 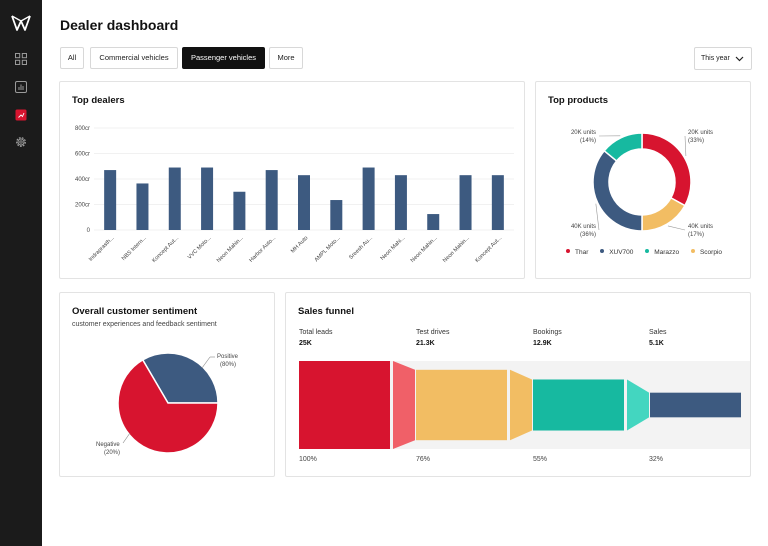 What do you see at coordinates (616, 252) in the screenshot?
I see `legend-item: XUV700` at bounding box center [616, 252].